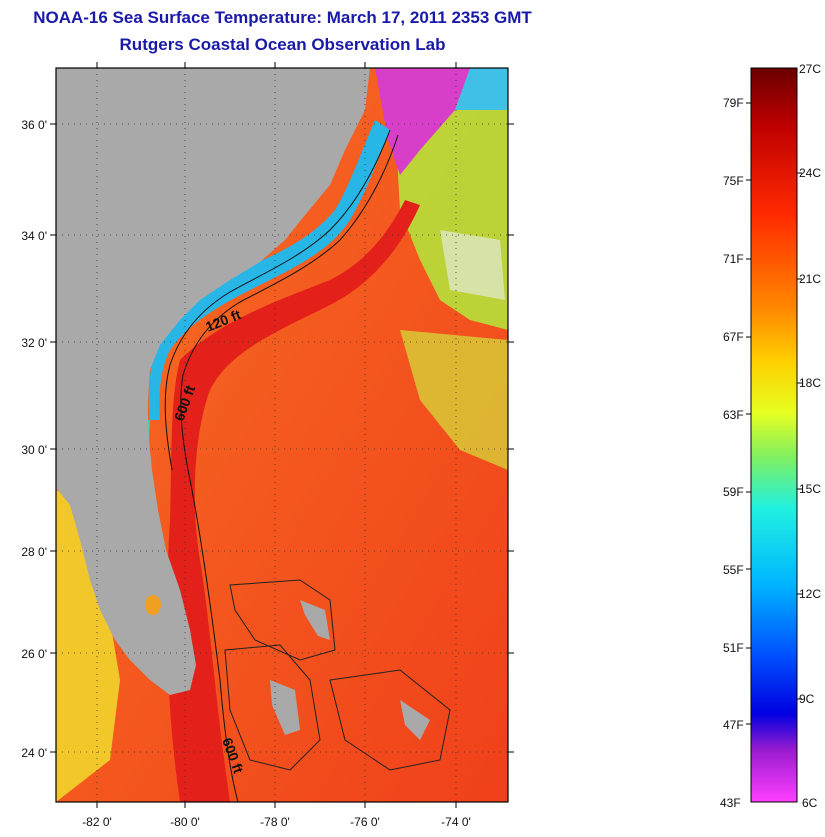 This screenshot has width=825, height=837. Describe the element at coordinates (810, 173) in the screenshot. I see `colorbar-c-label: 24C` at that location.